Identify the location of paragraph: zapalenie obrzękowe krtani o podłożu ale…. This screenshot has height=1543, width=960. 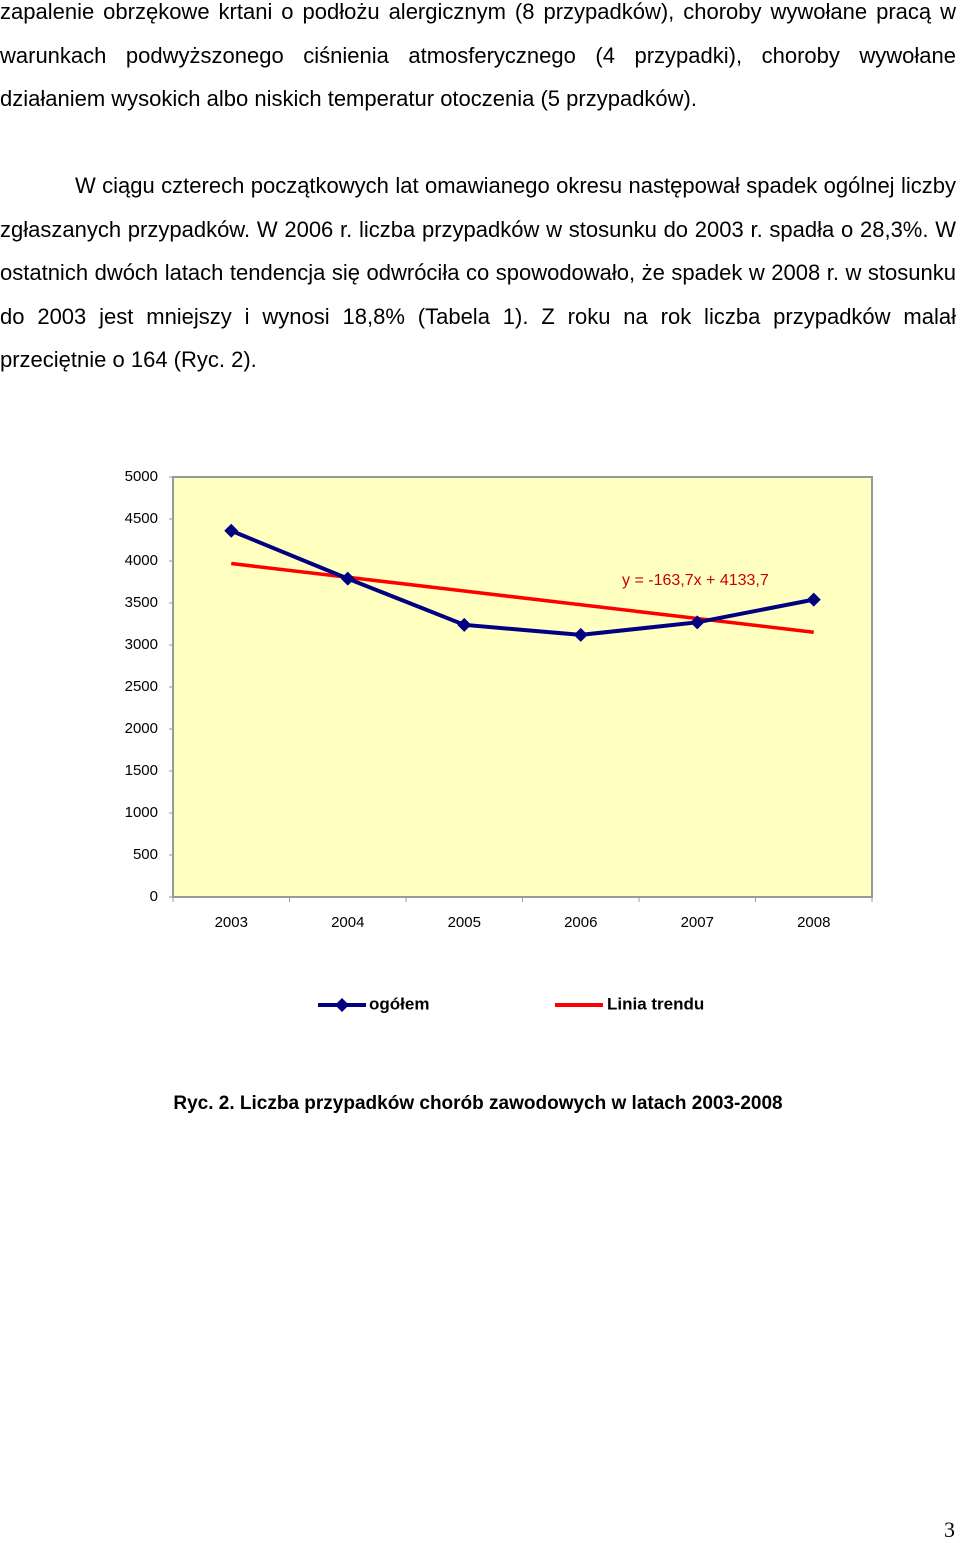
(478, 56).